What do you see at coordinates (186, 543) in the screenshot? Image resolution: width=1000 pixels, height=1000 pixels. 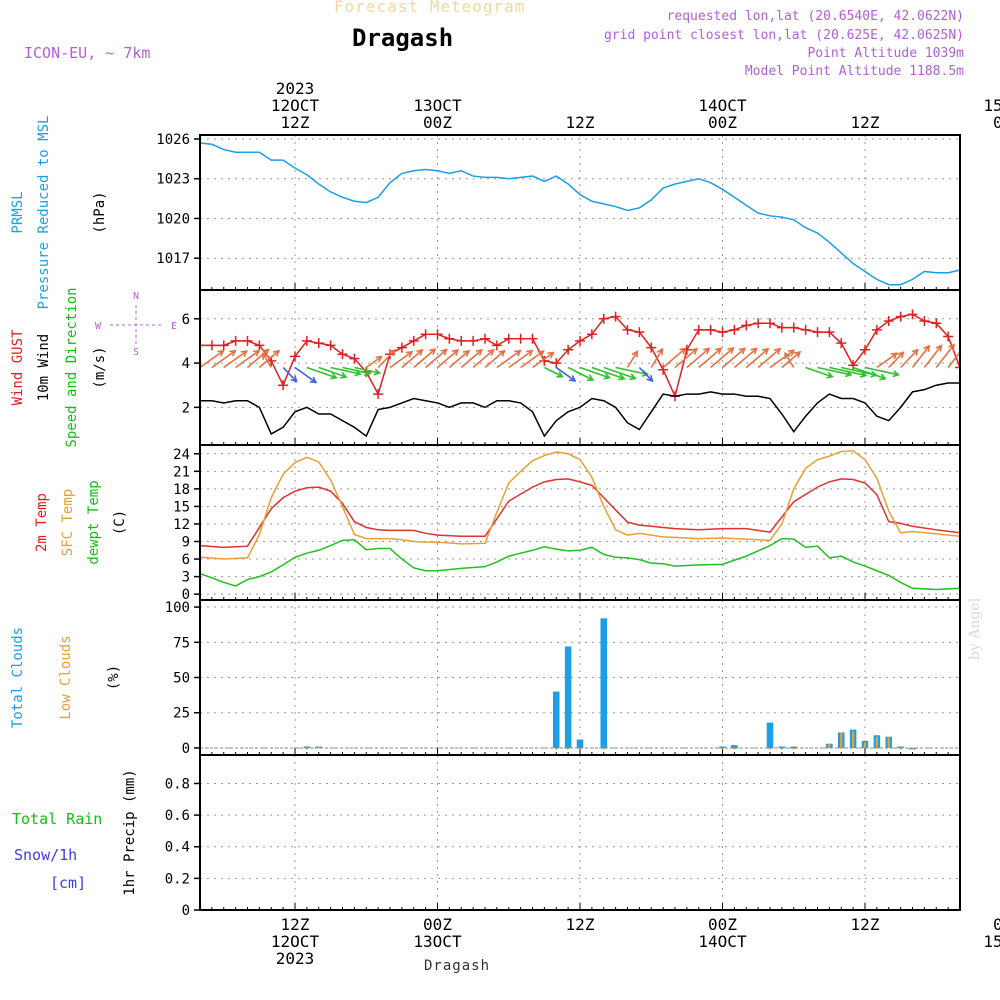 I see `y-tick-label: 9` at bounding box center [186, 543].